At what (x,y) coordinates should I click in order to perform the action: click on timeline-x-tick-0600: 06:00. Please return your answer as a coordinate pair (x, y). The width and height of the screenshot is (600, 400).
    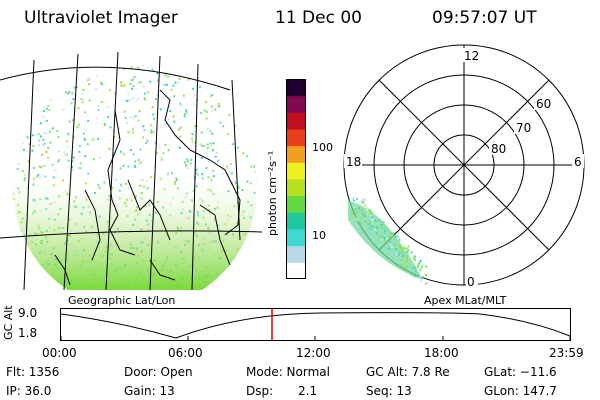
    Looking at the image, I should click on (185, 353).